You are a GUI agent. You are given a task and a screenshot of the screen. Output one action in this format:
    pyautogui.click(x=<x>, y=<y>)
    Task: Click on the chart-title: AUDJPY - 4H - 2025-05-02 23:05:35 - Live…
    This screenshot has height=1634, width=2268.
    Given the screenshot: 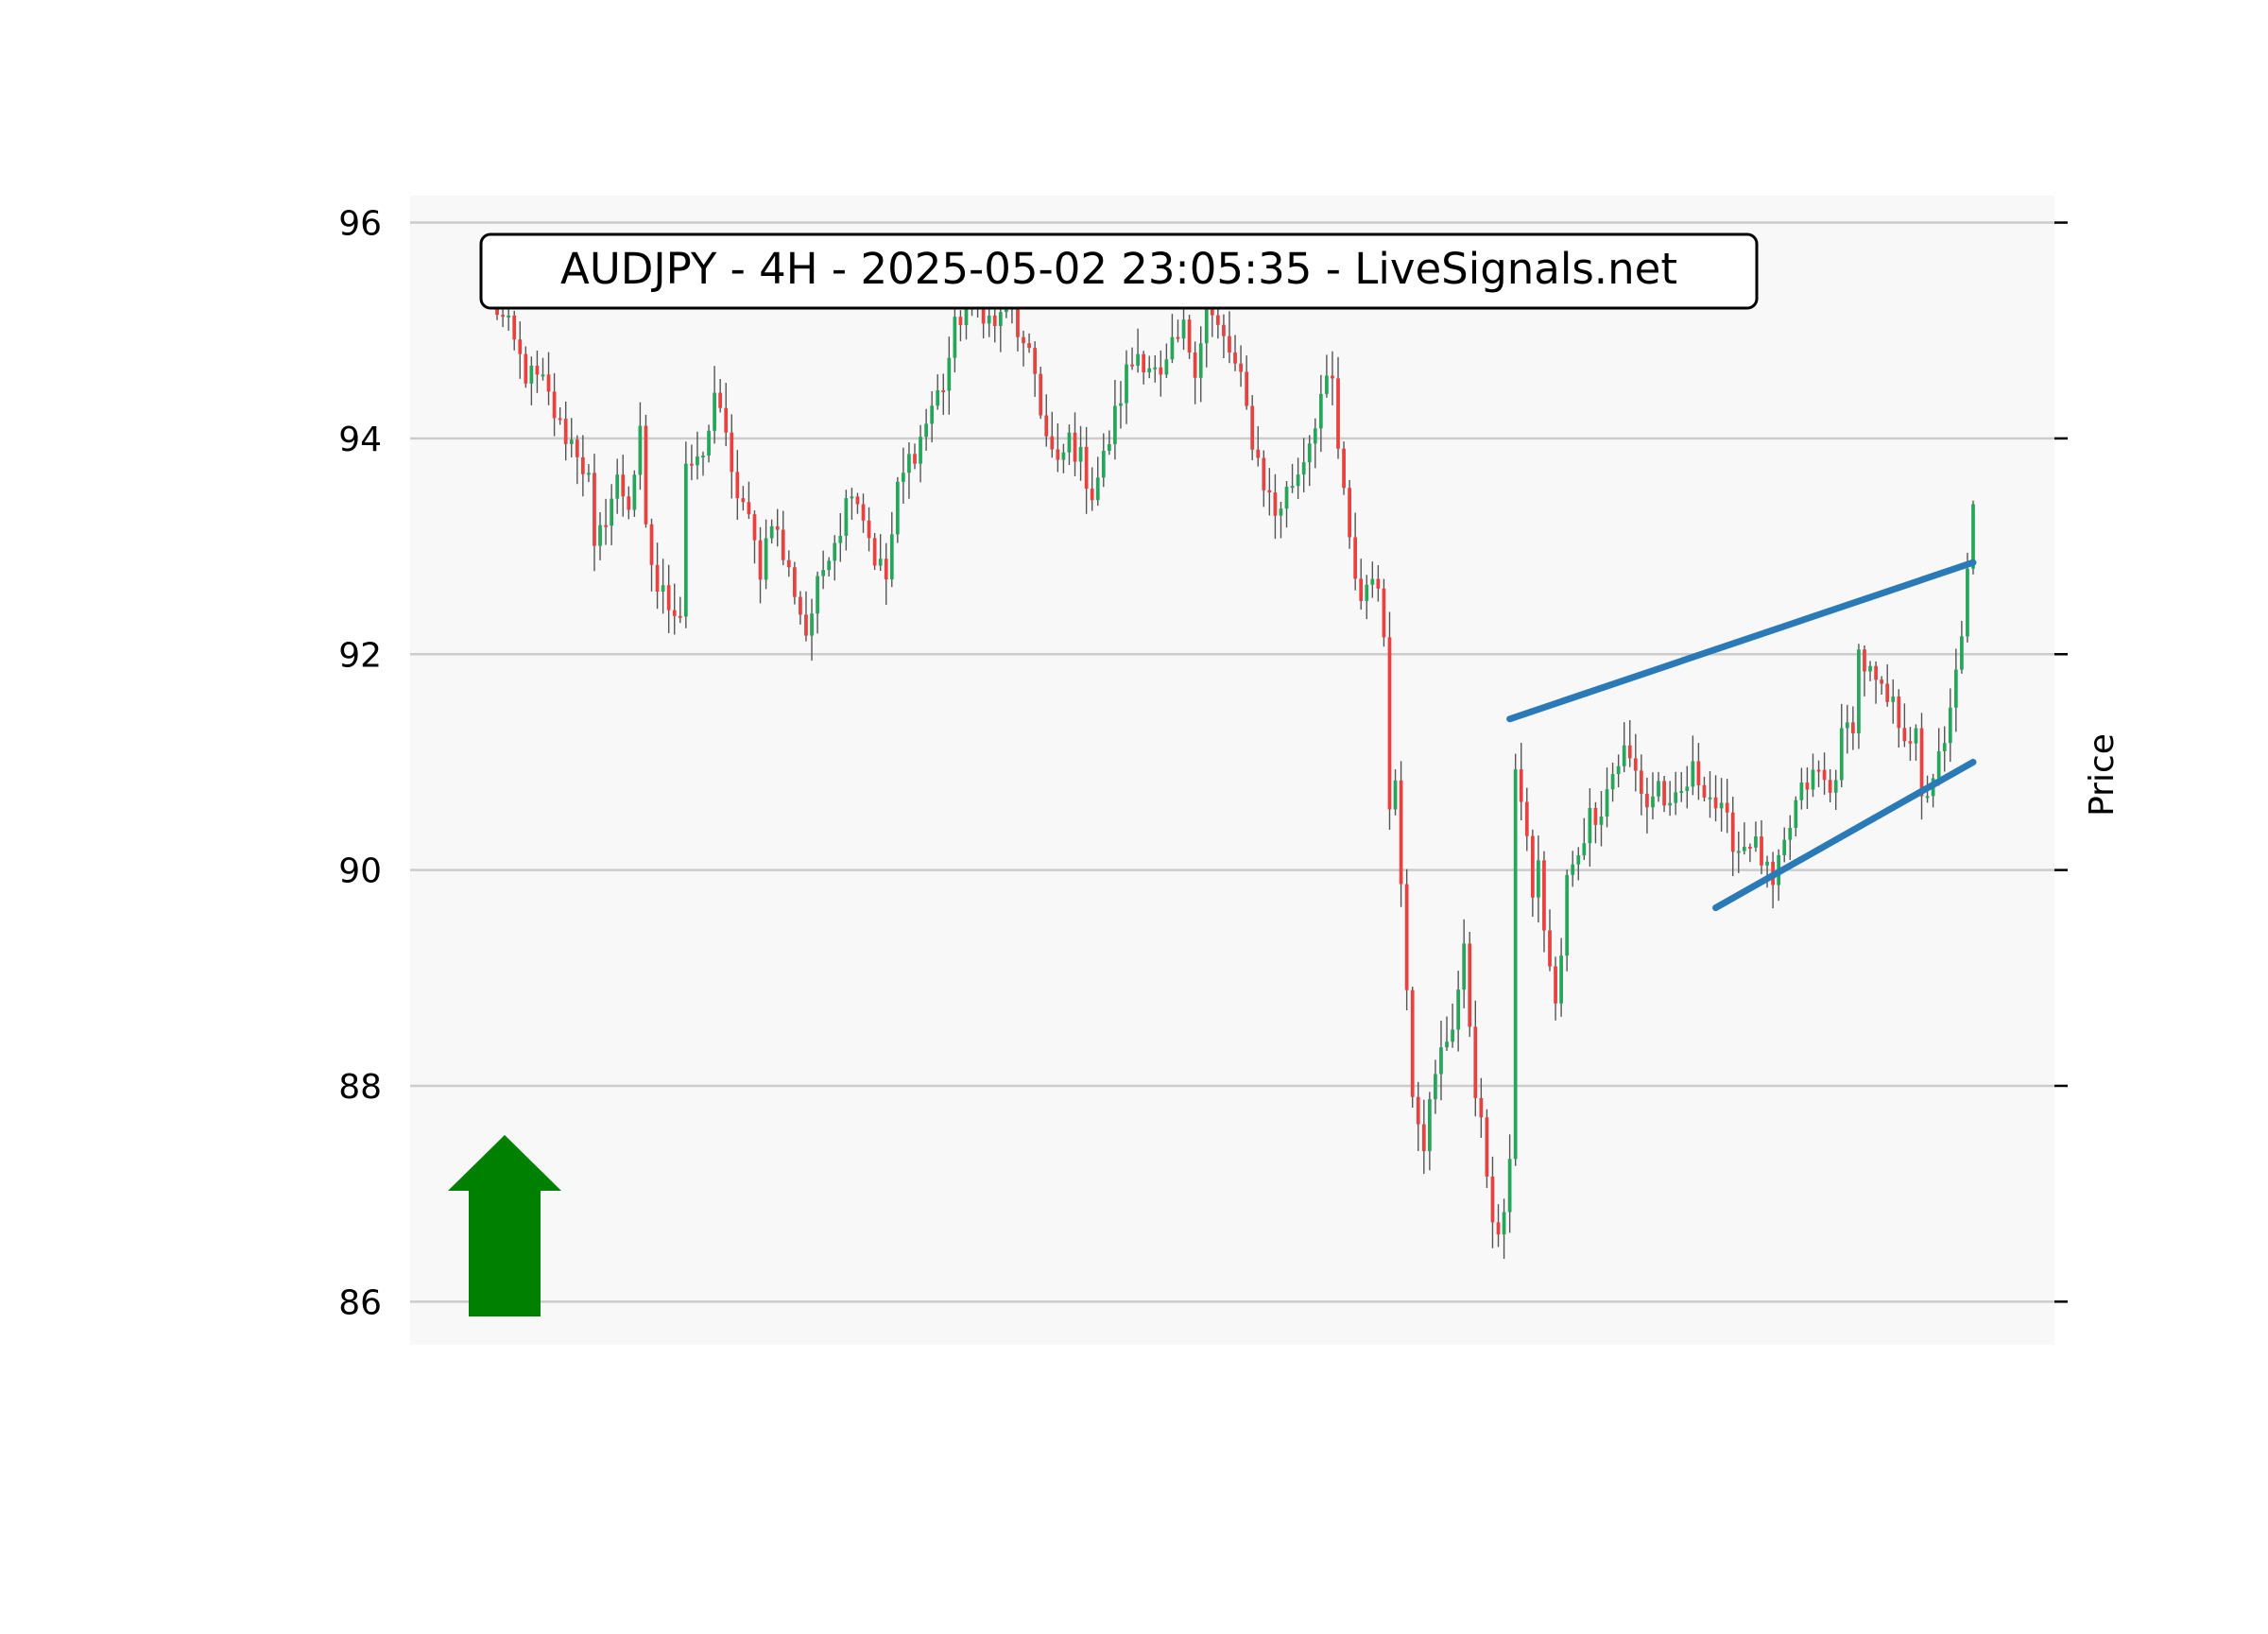 What is the action you would take?
    pyautogui.click(x=1118, y=269)
    